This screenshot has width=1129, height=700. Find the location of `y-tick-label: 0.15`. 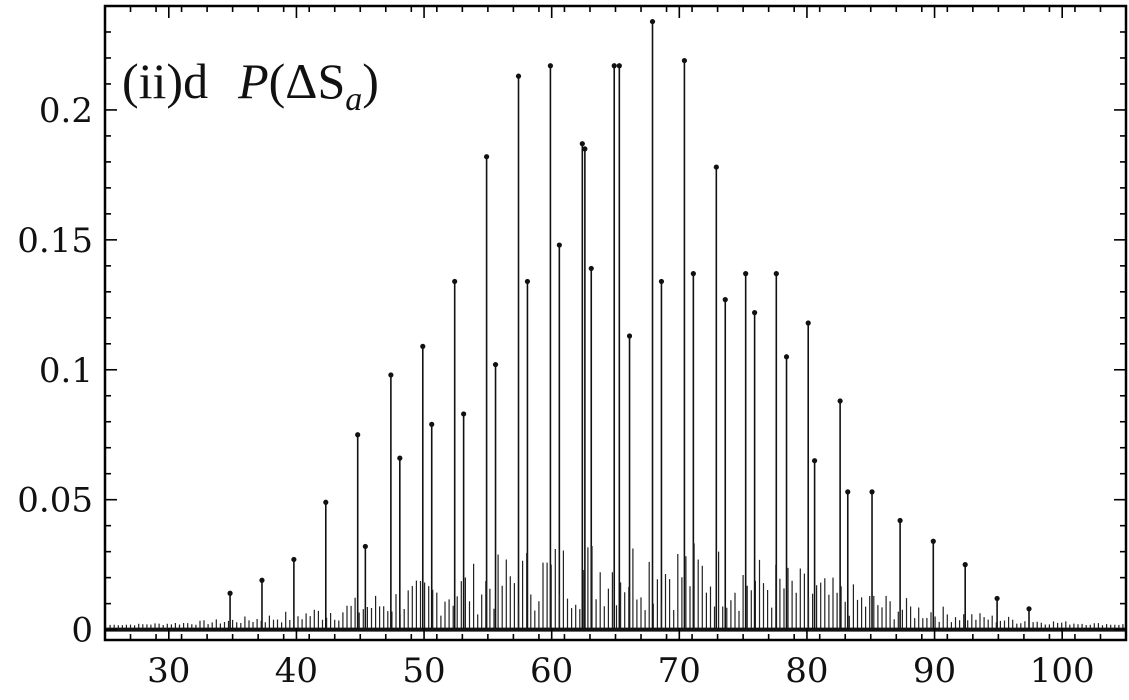

y-tick-label: 0.15 is located at coordinates (55, 241).